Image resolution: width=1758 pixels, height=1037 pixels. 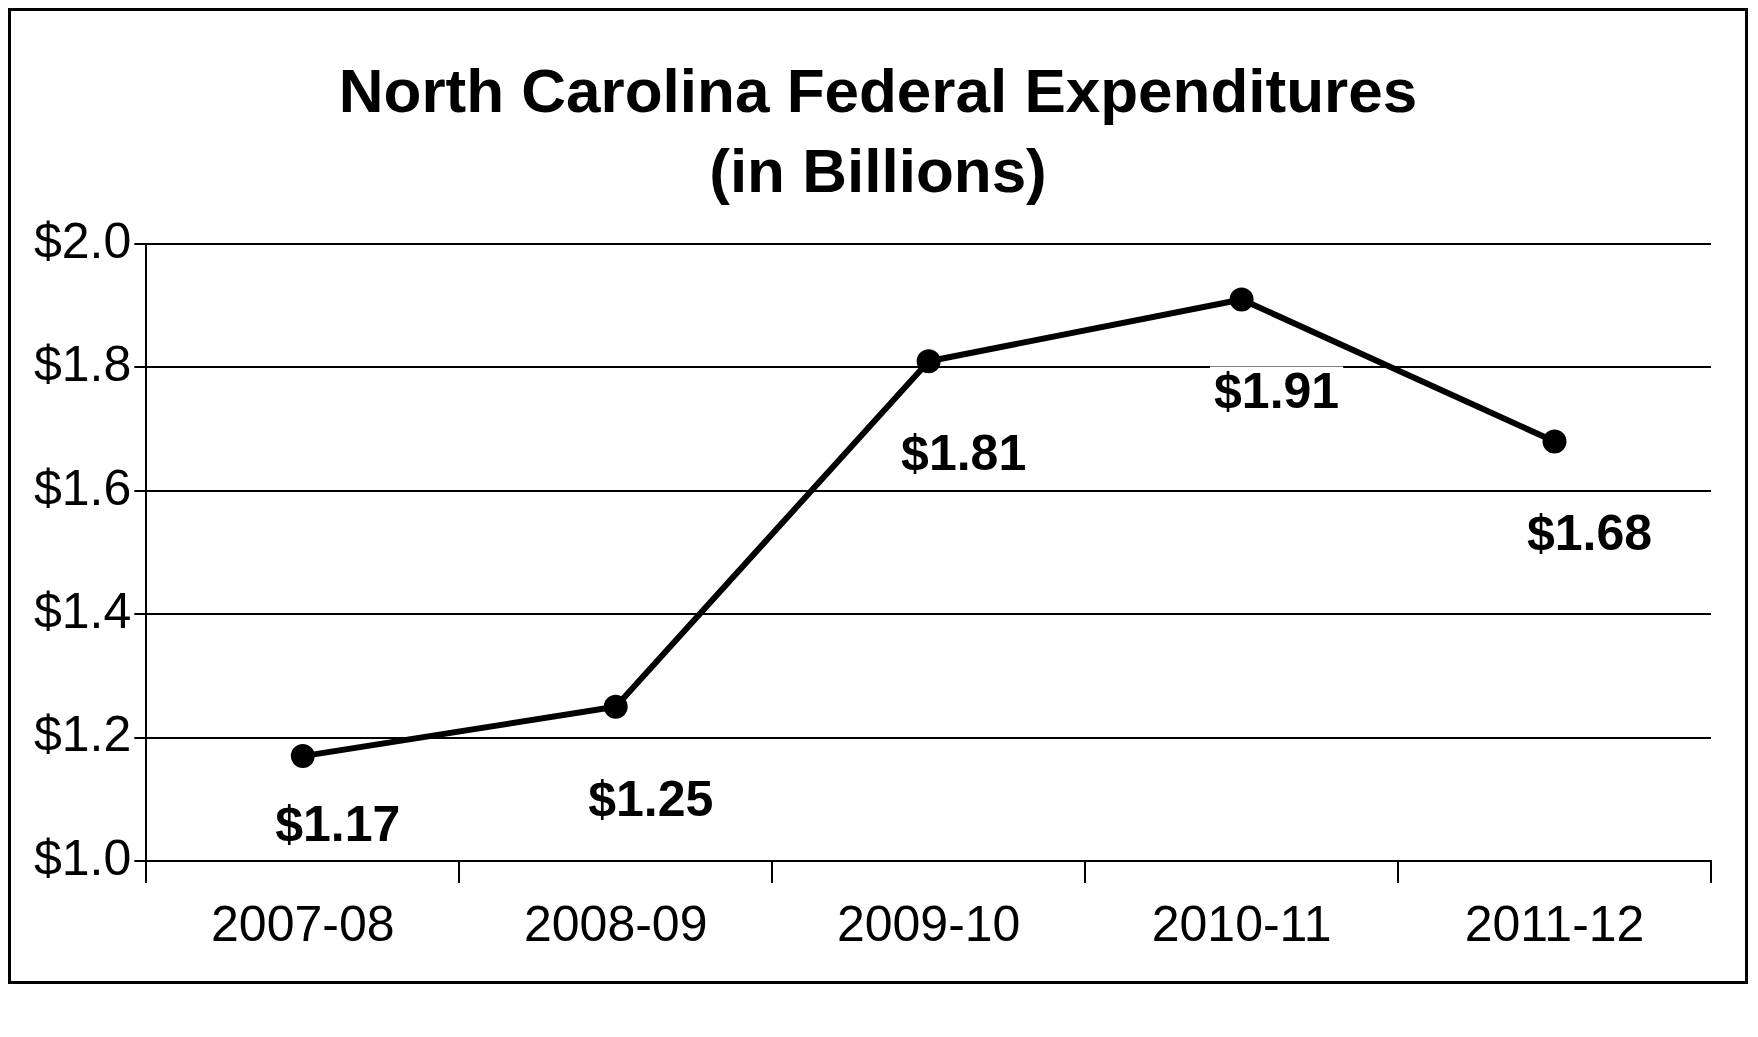 I want to click on x-tick-label: 2008-09, so click(x=615, y=923).